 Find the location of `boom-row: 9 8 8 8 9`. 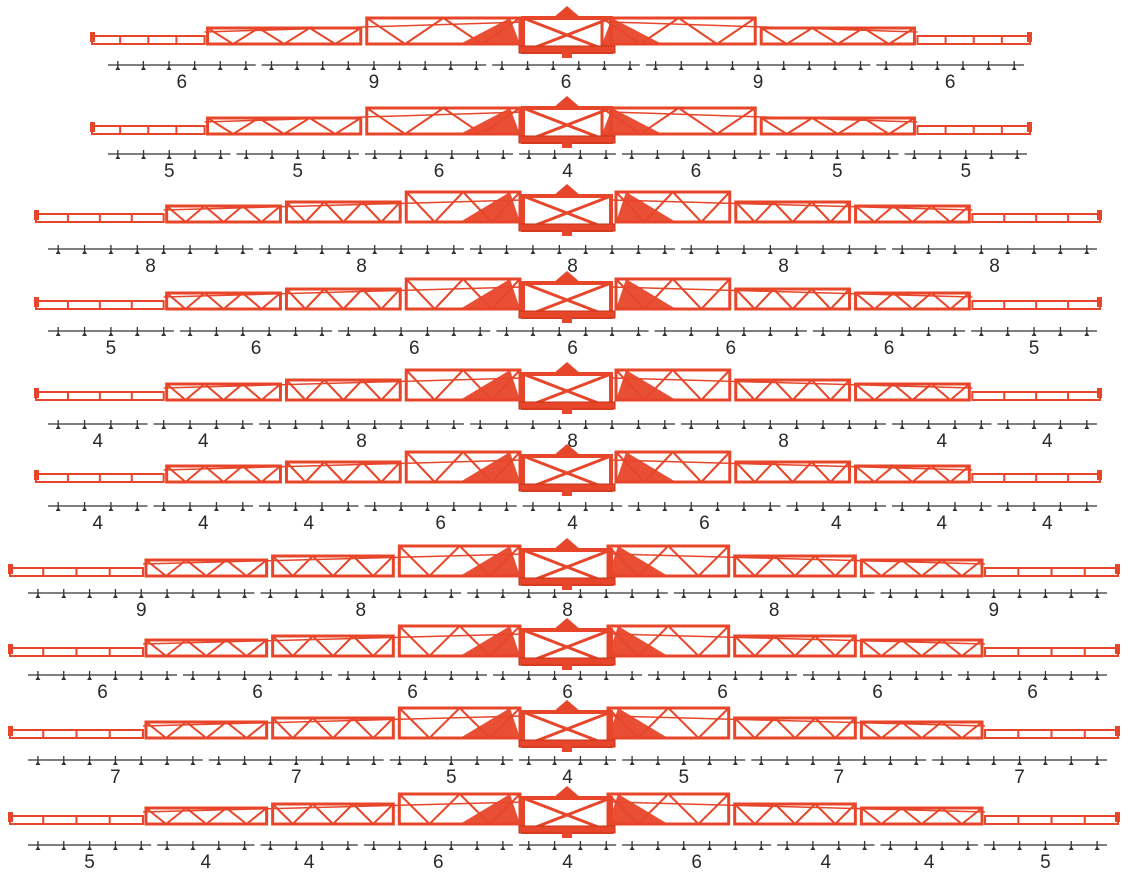

boom-row: 9 8 8 8 9 is located at coordinates (564, 579).